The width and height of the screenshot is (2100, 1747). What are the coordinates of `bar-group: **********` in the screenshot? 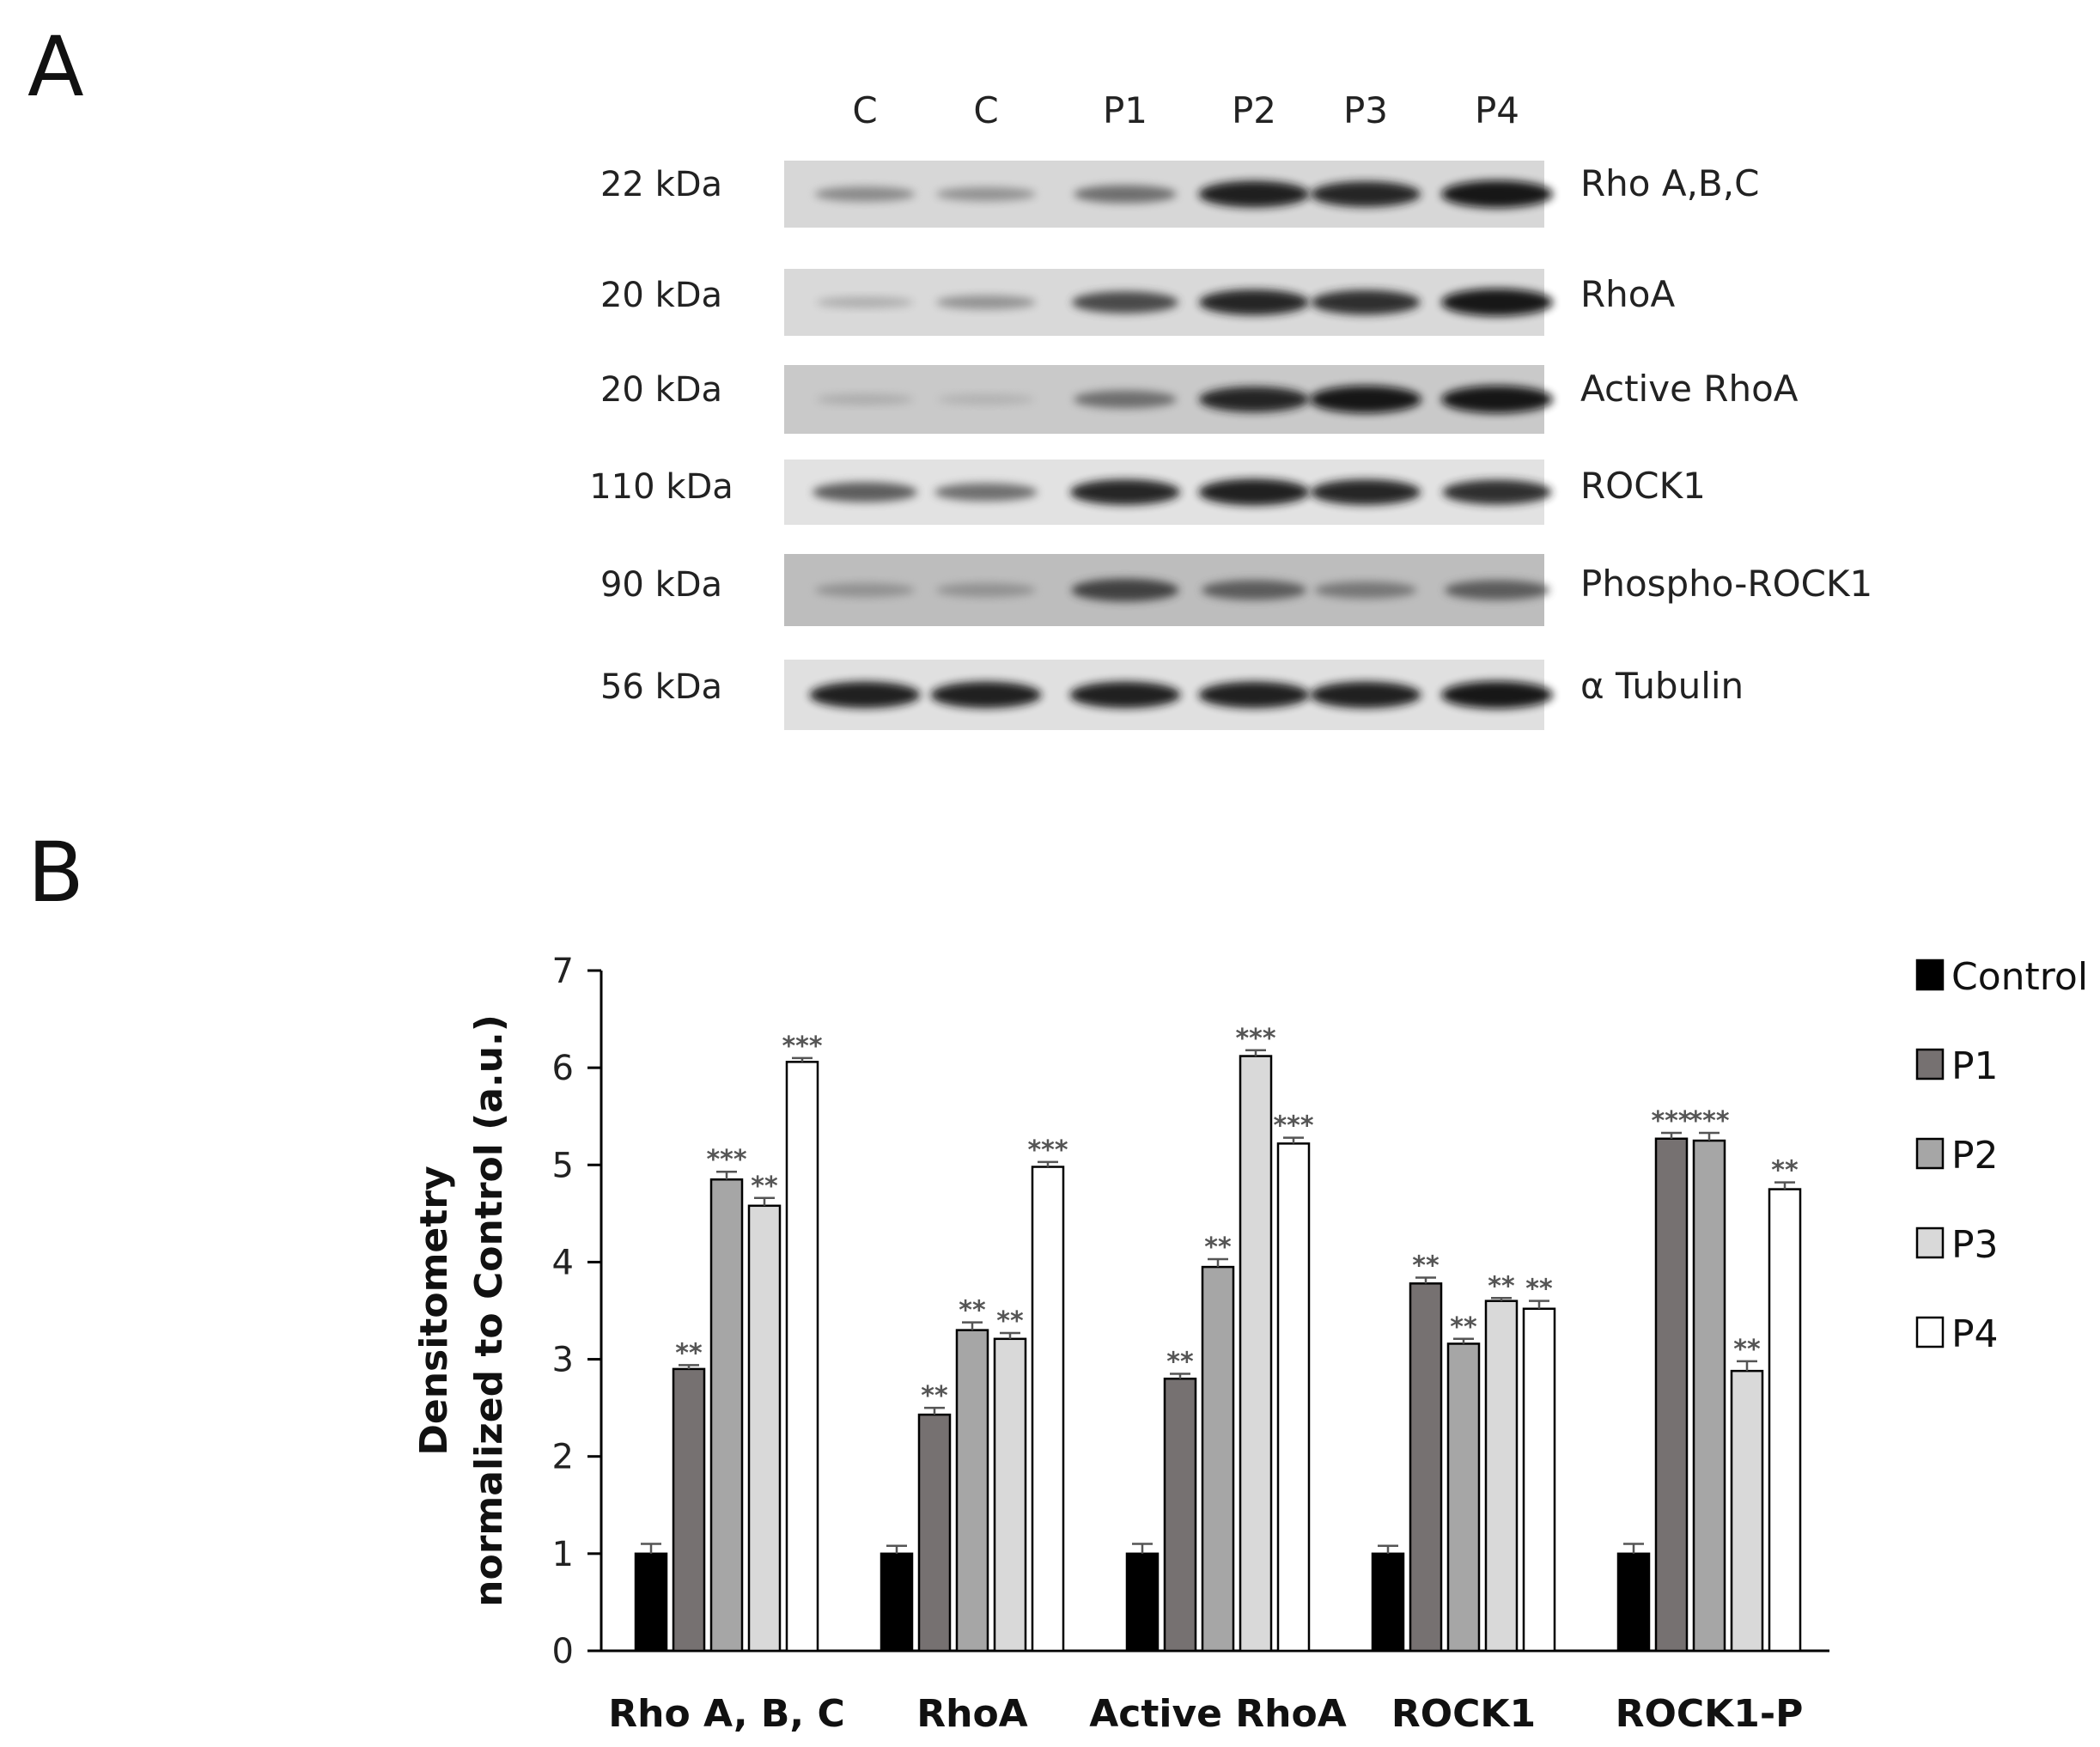 It's located at (729, 1342).